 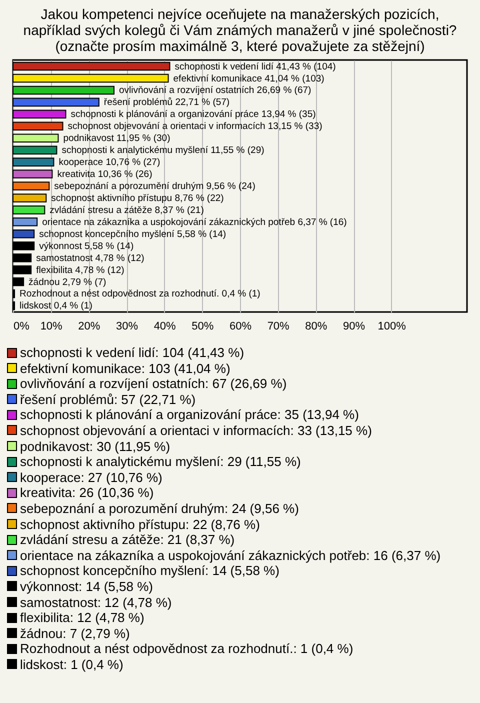 I want to click on category-label: žádnou 2,79 % (7), so click(x=67, y=282).